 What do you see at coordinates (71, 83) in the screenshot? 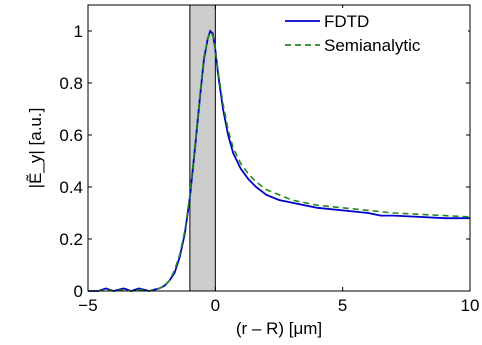
I see `y-tick-label: 0.8` at bounding box center [71, 83].